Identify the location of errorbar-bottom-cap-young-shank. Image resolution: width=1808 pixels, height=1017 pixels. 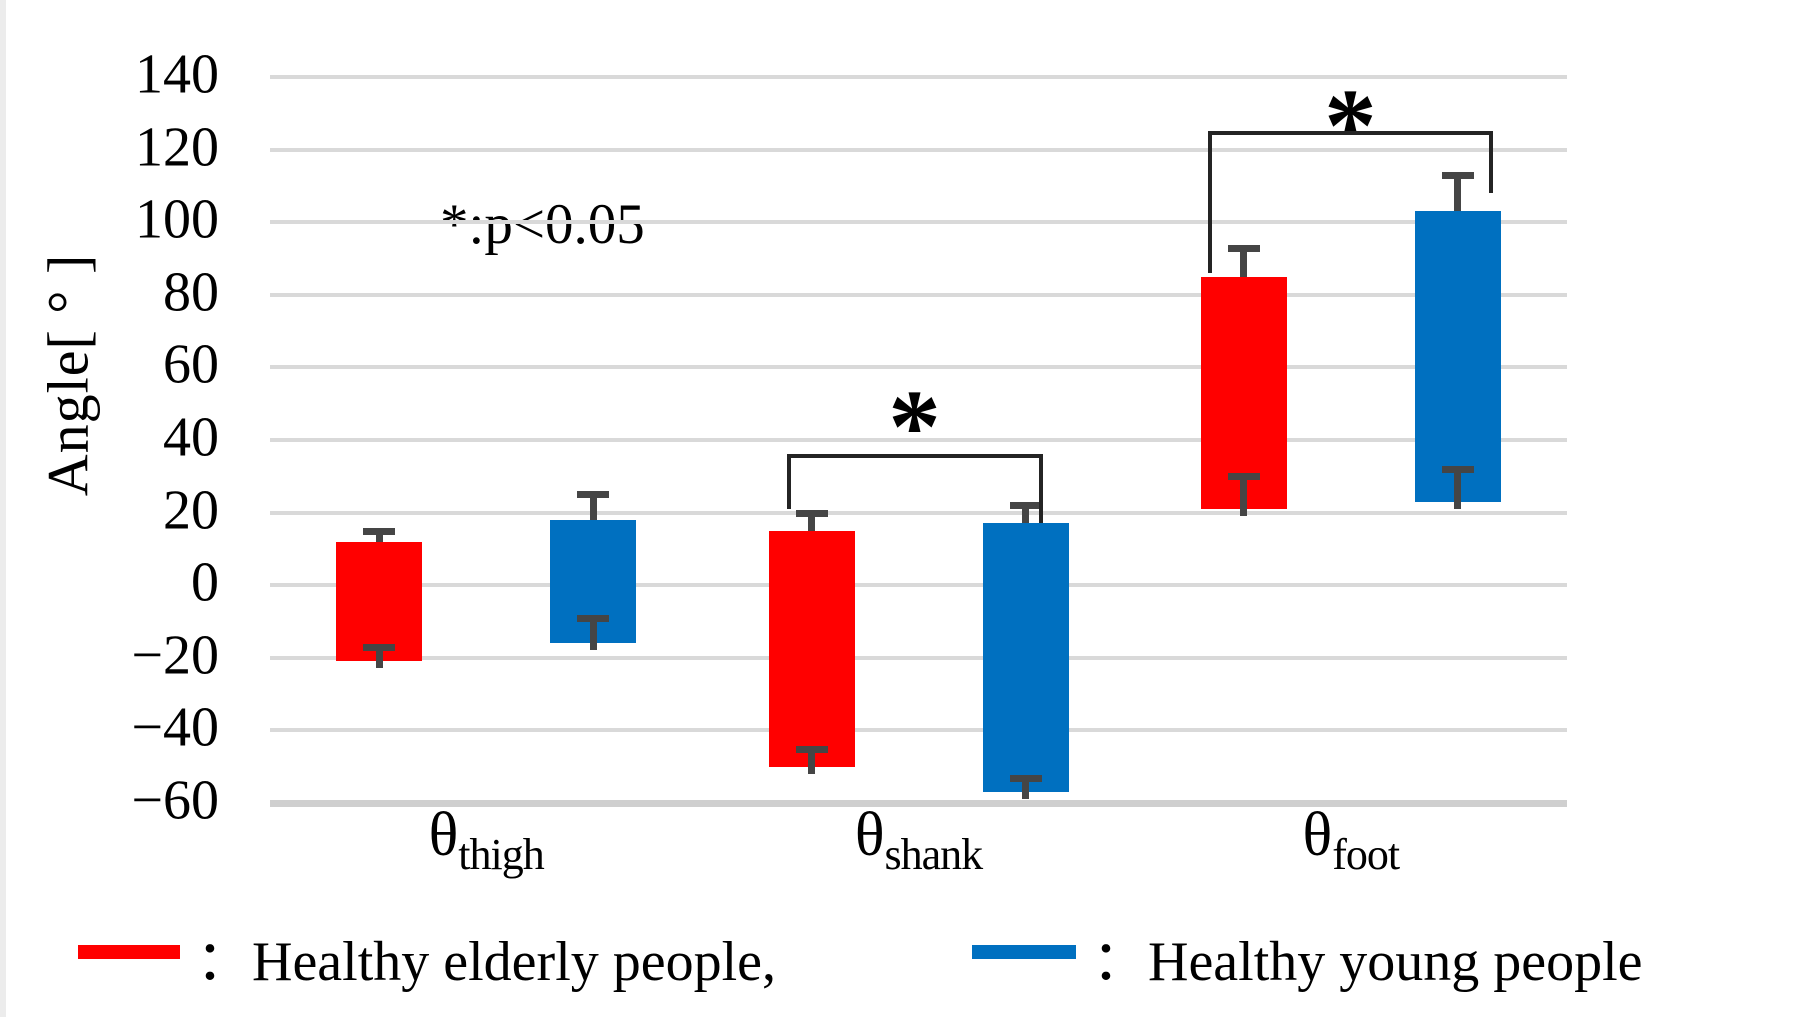
(1025, 778).